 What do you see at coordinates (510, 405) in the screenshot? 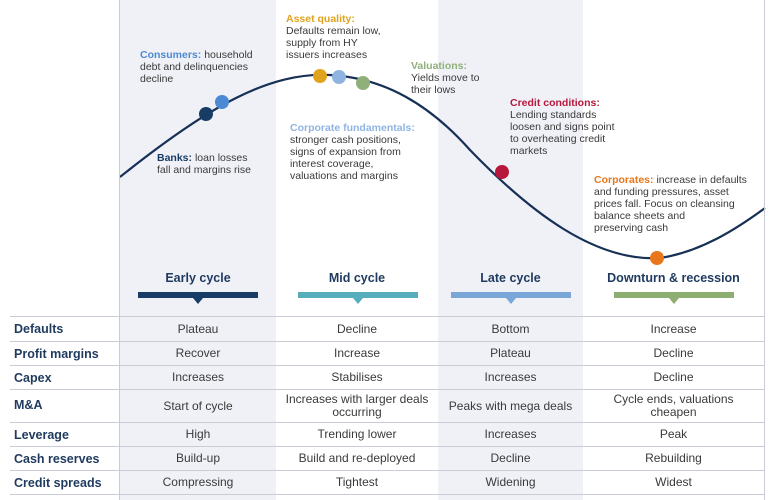
I see `table-cell: Peaks with mega deals` at bounding box center [510, 405].